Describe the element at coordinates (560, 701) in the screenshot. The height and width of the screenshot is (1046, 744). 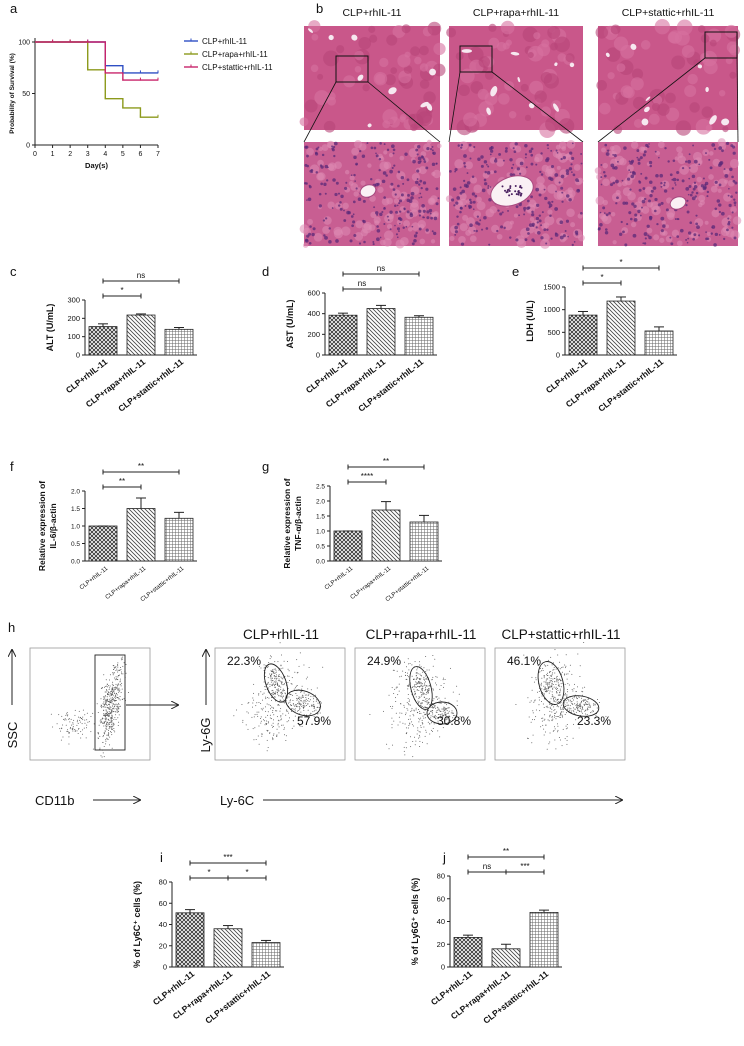
I see `flow-plot` at that location.